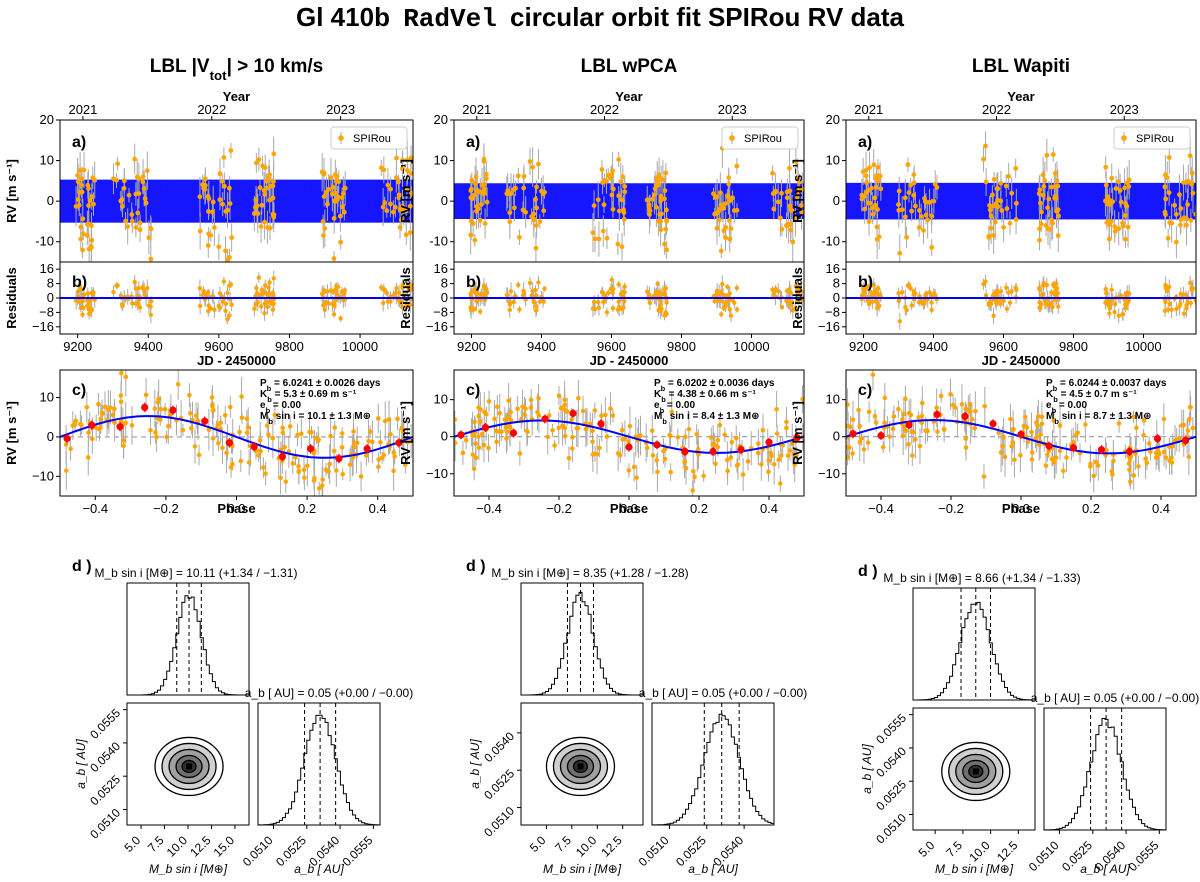 Image resolution: width=1200 pixels, height=882 pixels. Describe the element at coordinates (79, 390) in the screenshot. I see `panel-c-label: c)` at that location.